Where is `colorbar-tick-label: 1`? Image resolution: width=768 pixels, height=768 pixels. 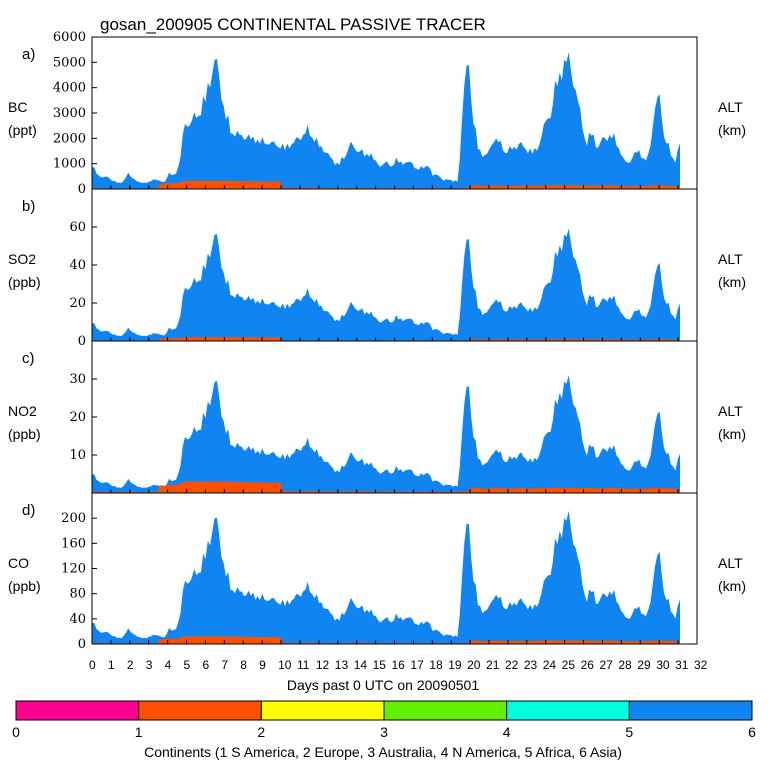 colorbar-tick-label: 1 is located at coordinates (139, 732).